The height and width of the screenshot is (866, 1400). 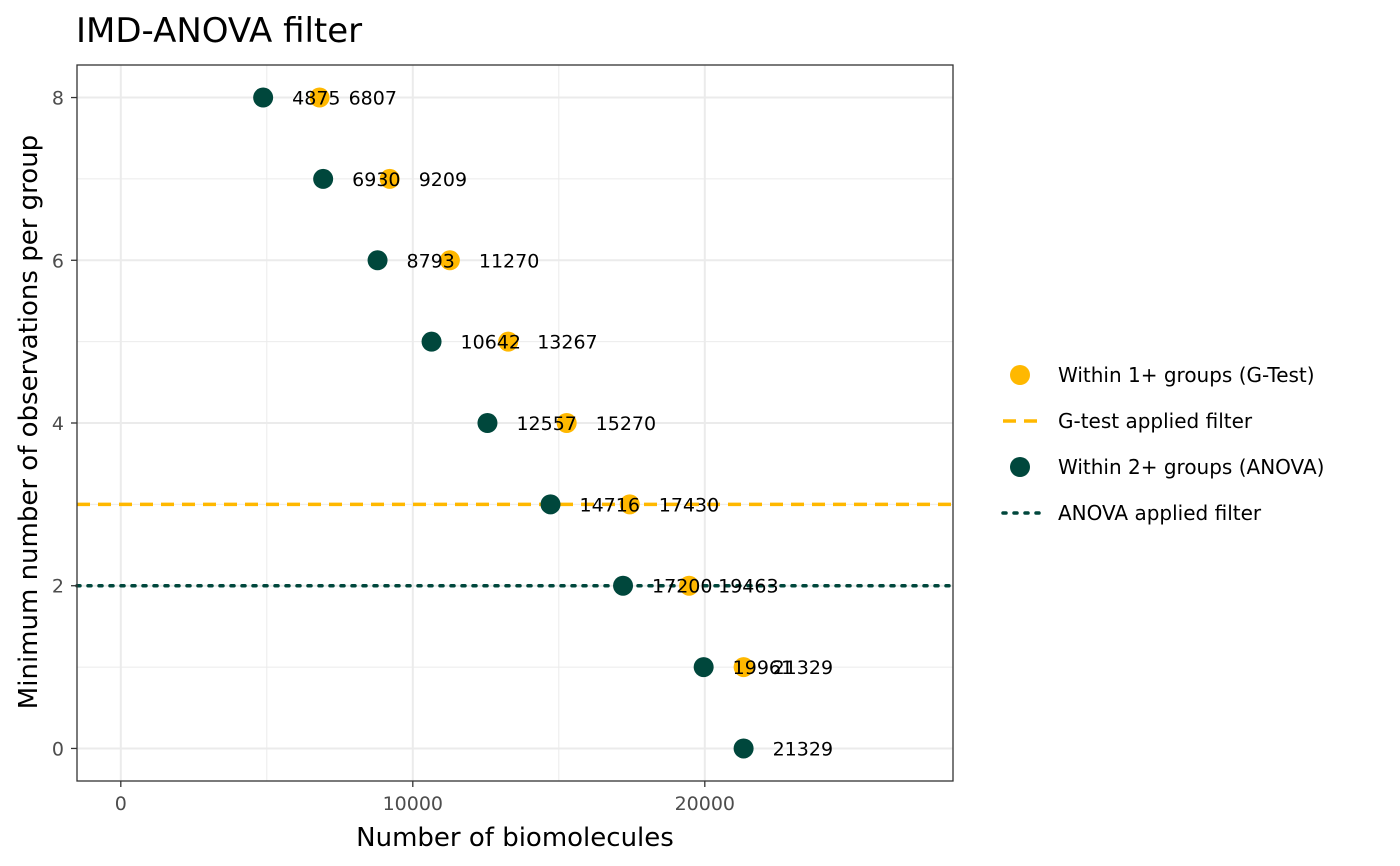 What do you see at coordinates (567, 343) in the screenshot?
I see `g-test-count-label: 13267` at bounding box center [567, 343].